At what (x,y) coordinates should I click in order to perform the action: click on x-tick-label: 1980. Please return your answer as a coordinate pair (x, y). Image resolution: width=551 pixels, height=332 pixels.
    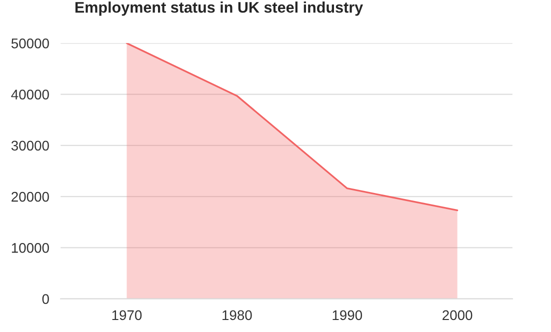
    Looking at the image, I should click on (237, 315).